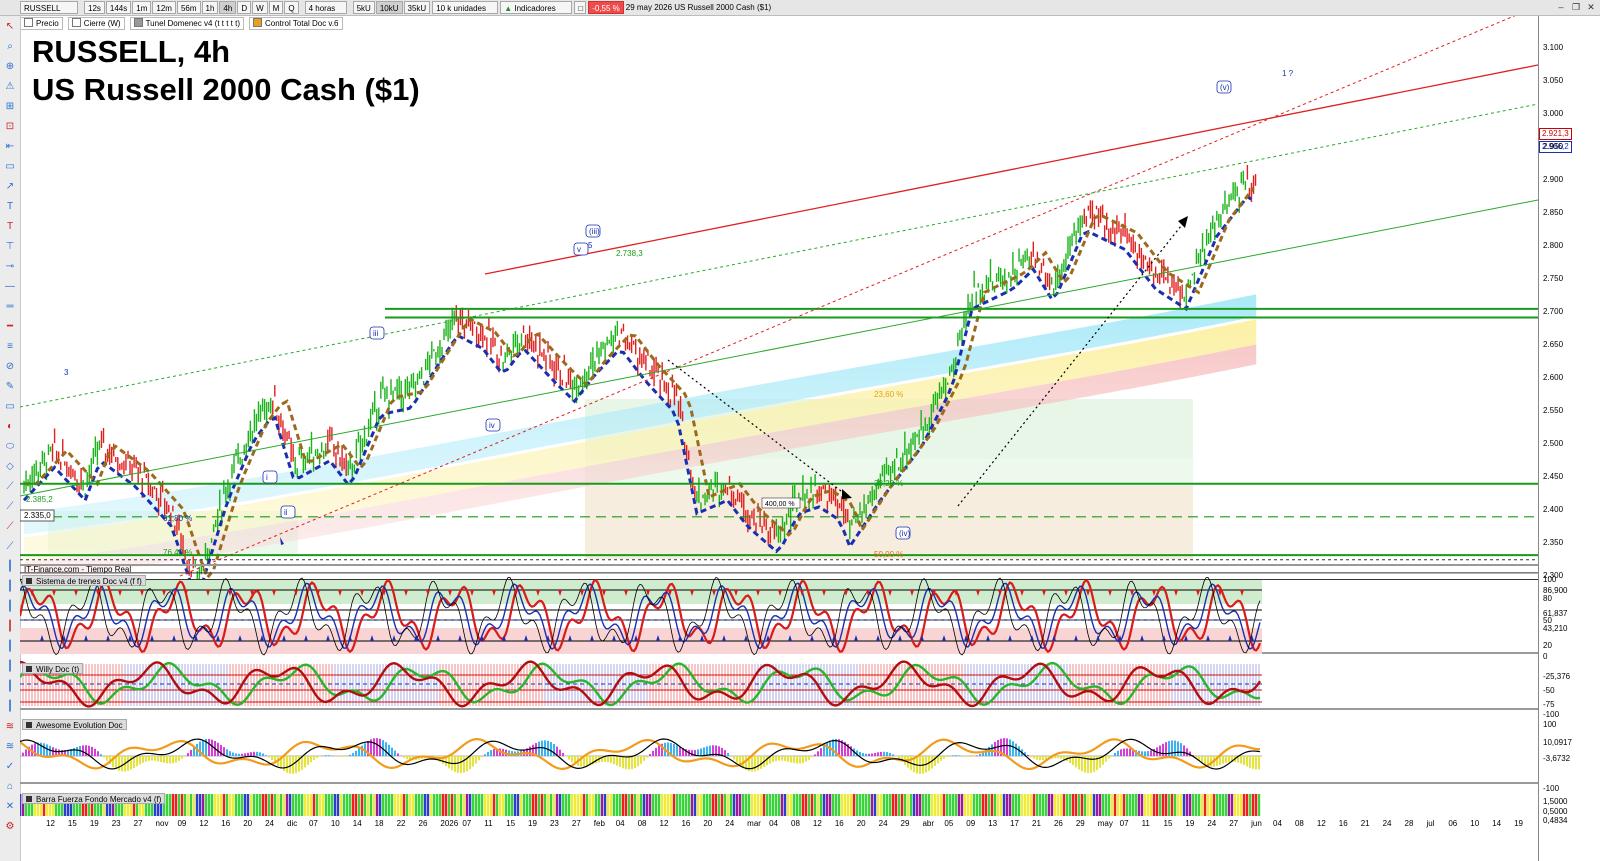 The height and width of the screenshot is (861, 1600). Describe the element at coordinates (164, 7) in the screenshot. I see `timeframe-12m: 12m` at that location.